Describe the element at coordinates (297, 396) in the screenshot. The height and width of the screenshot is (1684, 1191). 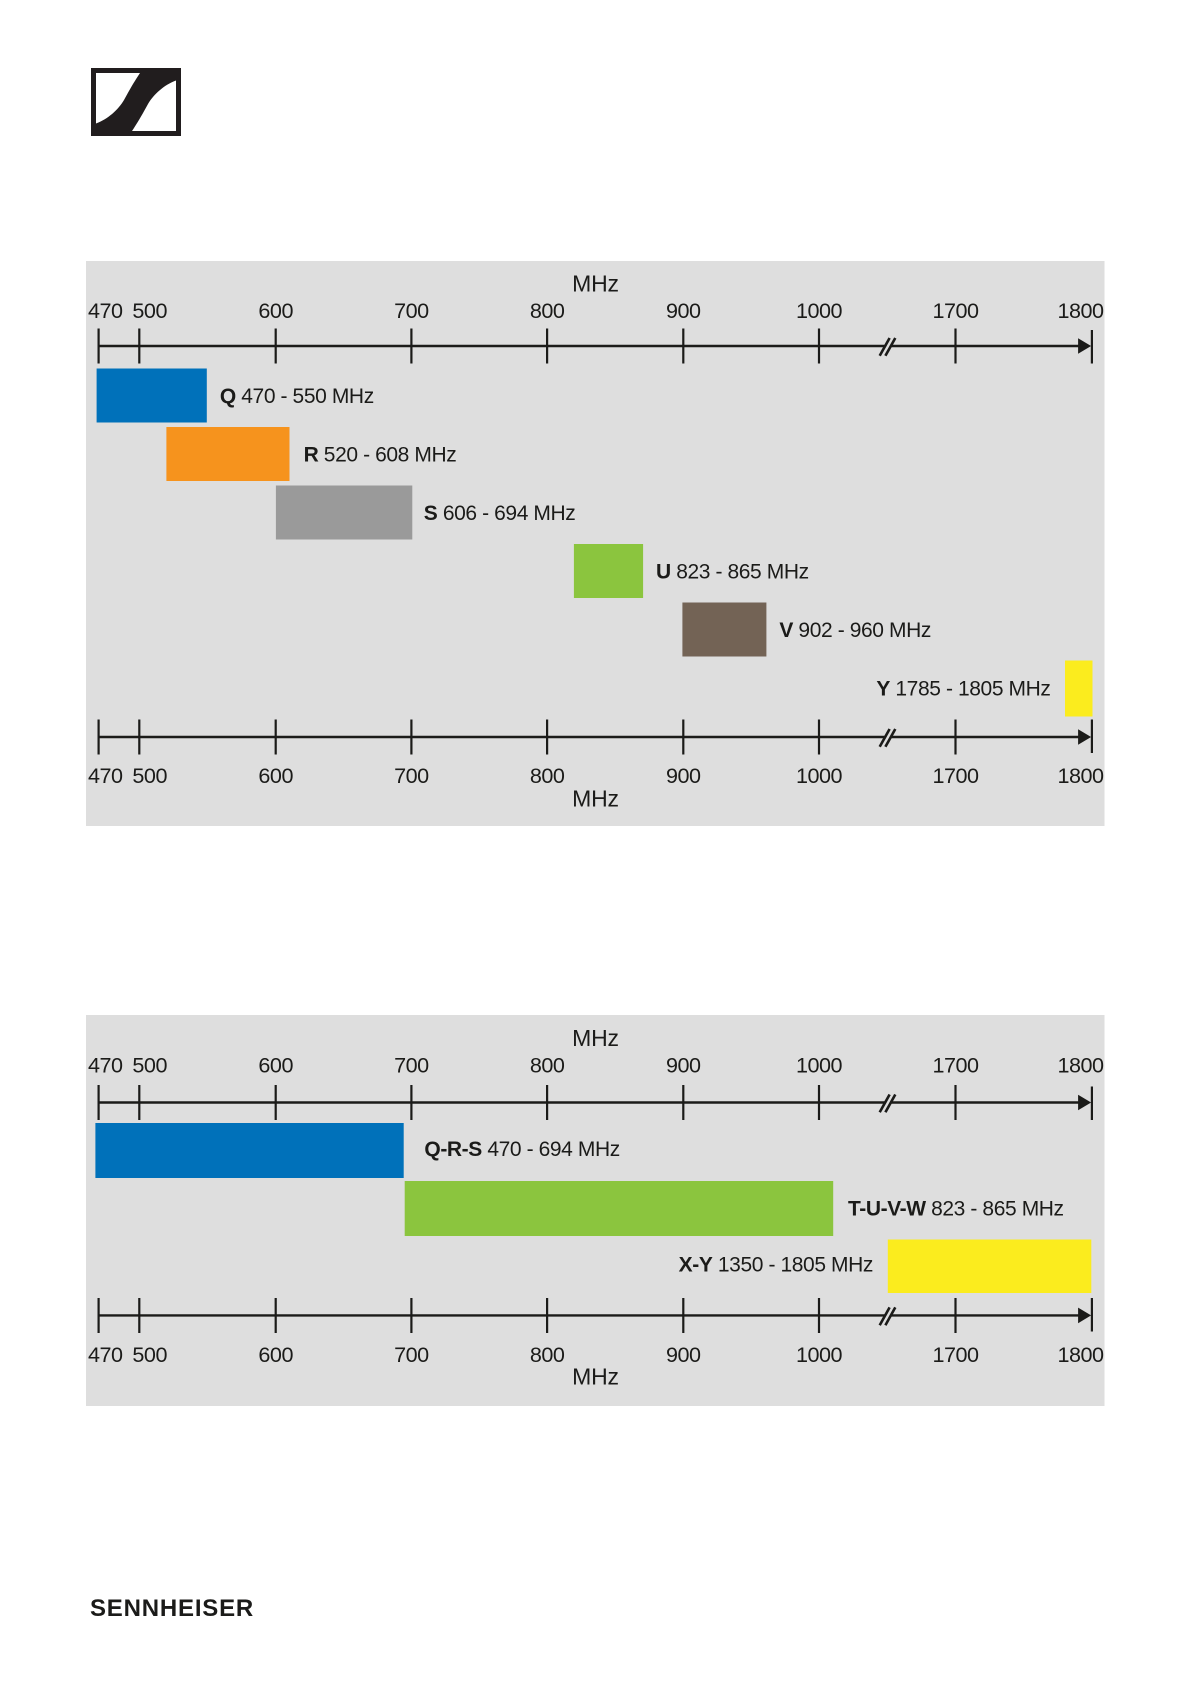
I see `svg-text: Q 470 - 550 MHz` at that location.